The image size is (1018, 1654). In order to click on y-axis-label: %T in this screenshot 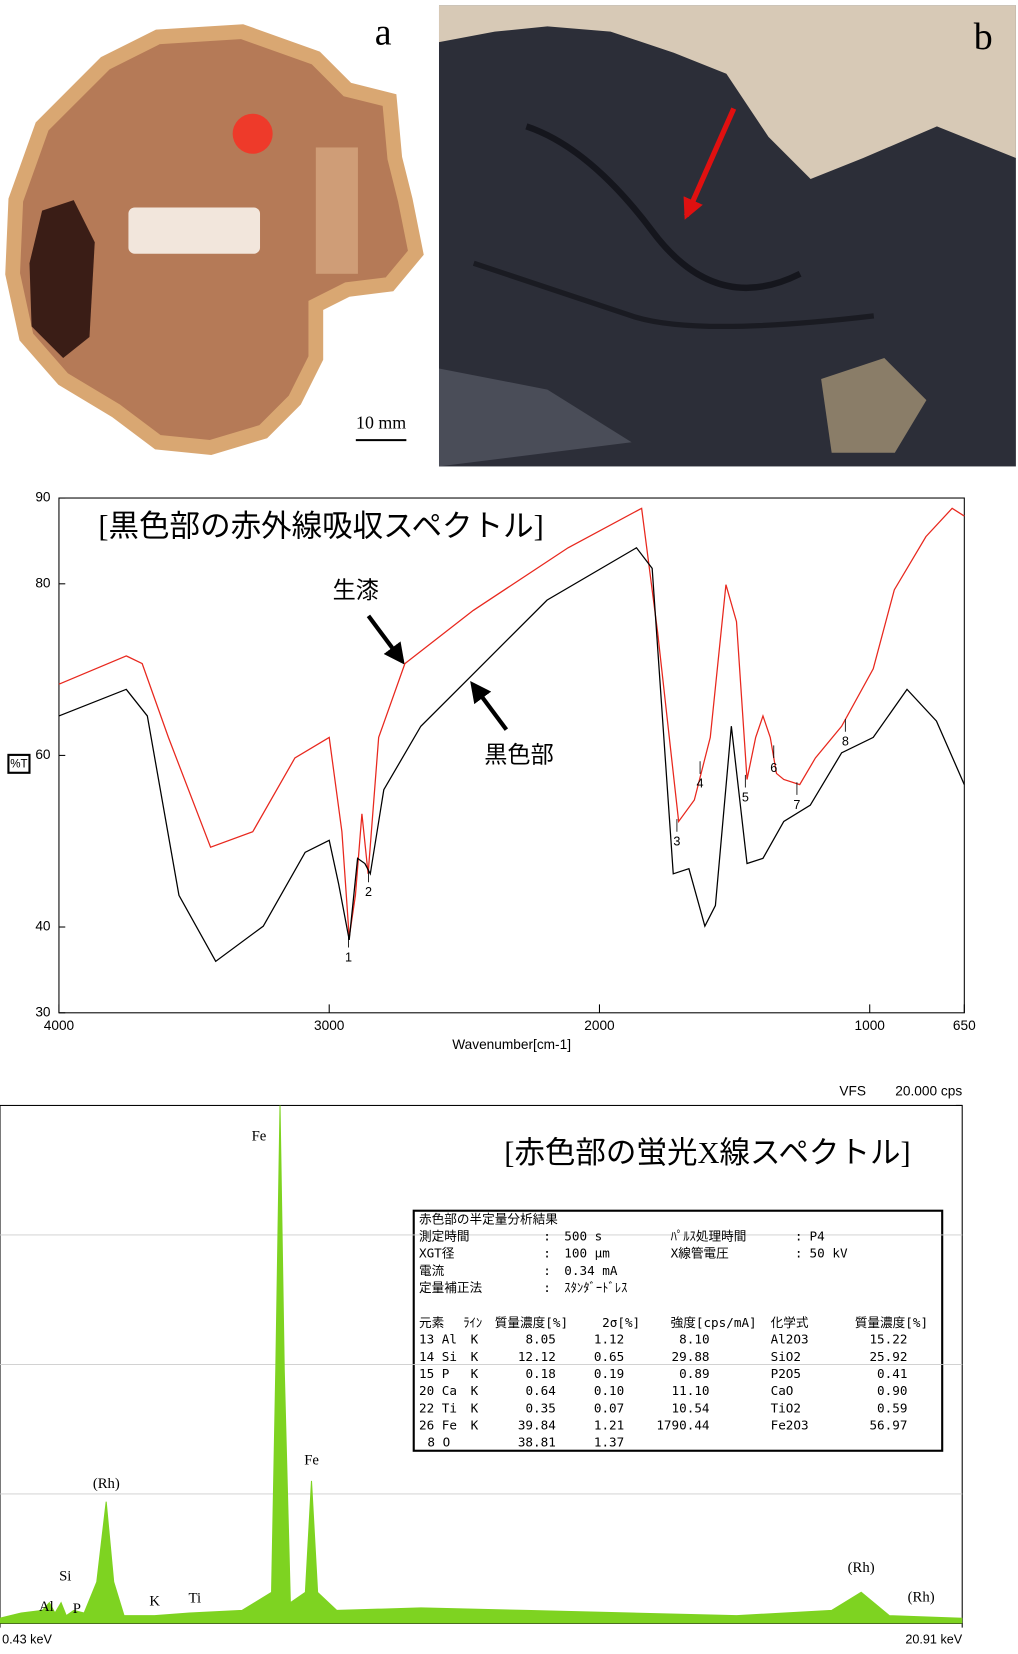, I will do `click(18, 764)`.